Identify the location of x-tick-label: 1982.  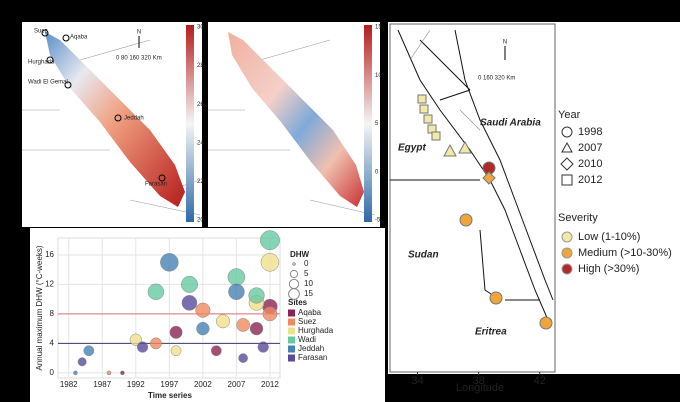
(69, 384).